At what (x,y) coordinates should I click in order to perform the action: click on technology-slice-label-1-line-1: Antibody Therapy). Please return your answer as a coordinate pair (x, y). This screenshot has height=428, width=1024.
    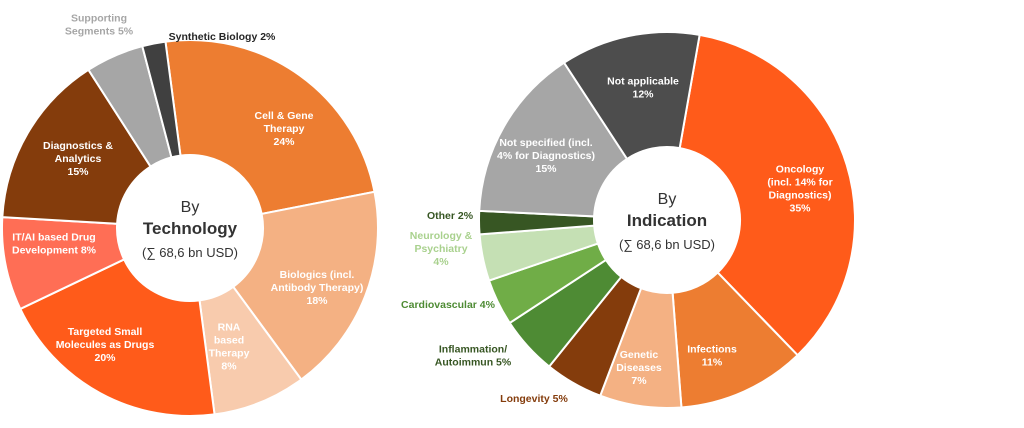
    Looking at the image, I should click on (317, 288).